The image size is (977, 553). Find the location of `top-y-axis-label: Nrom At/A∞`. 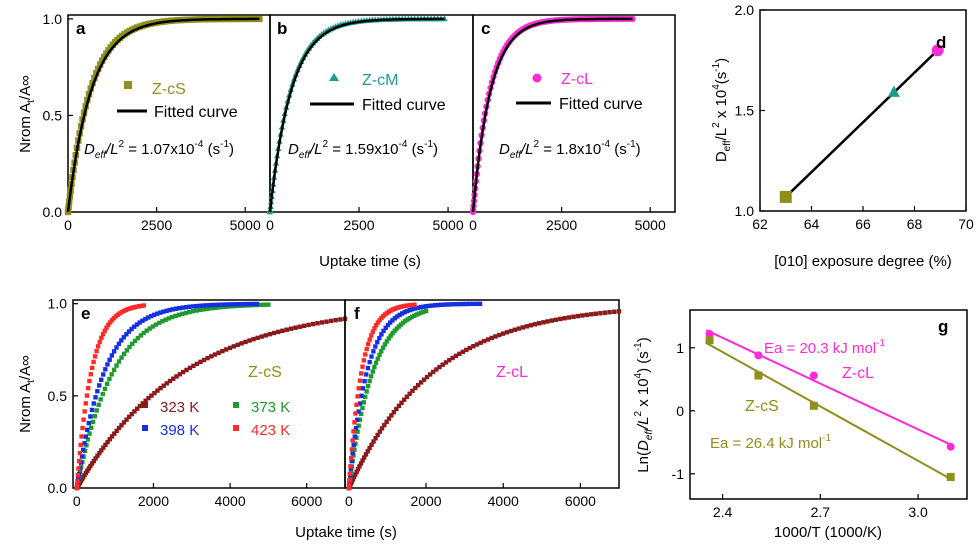

top-y-axis-label: Nrom At/A∞ is located at coordinates (27, 114).